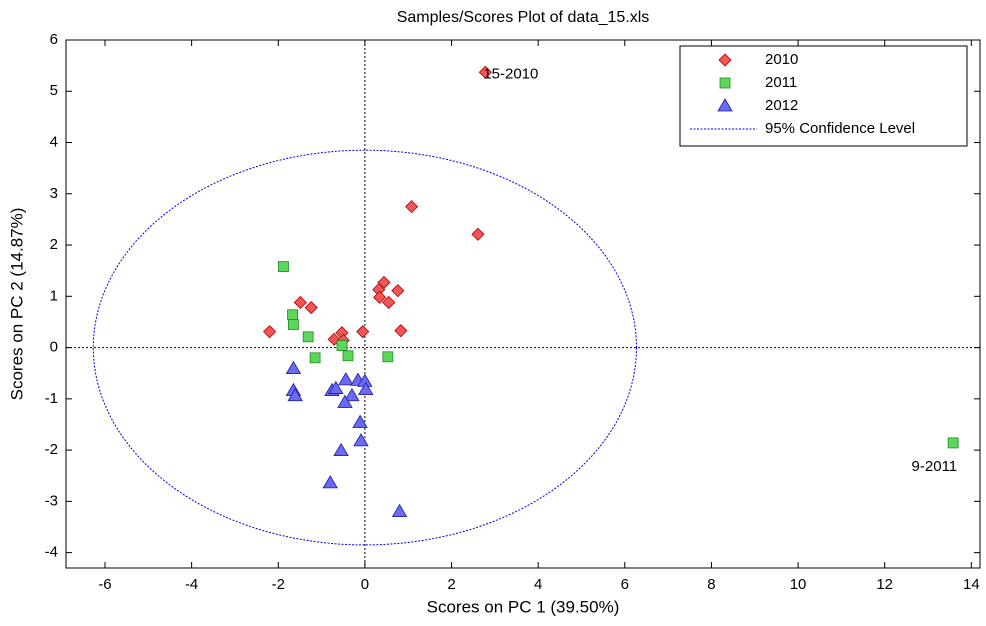  What do you see at coordinates (278, 584) in the screenshot?
I see `x-tick-label: -2` at bounding box center [278, 584].